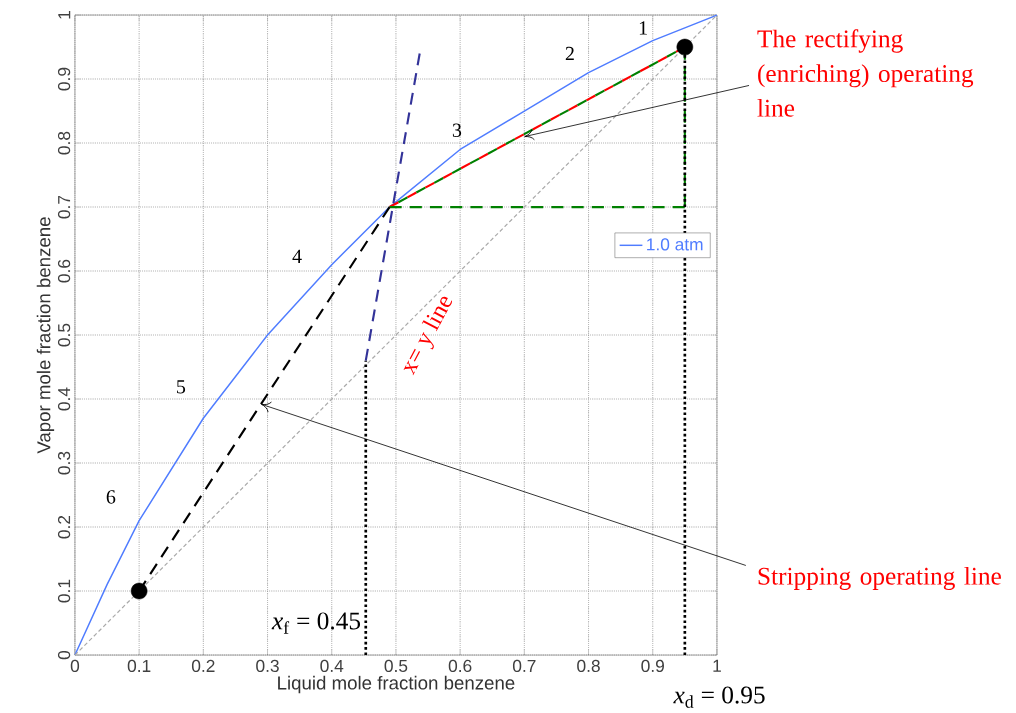 The height and width of the screenshot is (713, 1016). I want to click on y-tick-label: 0, so click(64, 655).